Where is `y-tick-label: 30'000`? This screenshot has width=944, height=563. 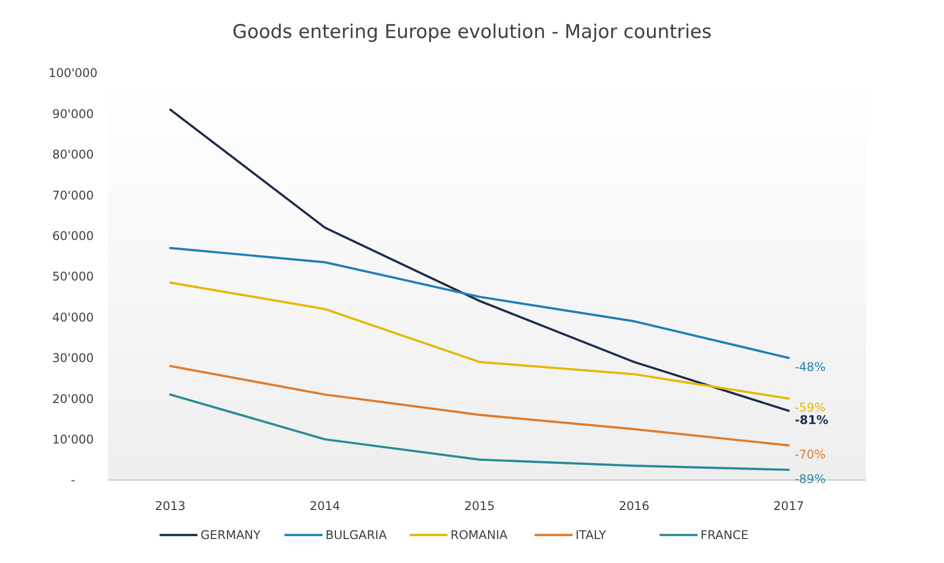 y-tick-label: 30'000 is located at coordinates (73, 358).